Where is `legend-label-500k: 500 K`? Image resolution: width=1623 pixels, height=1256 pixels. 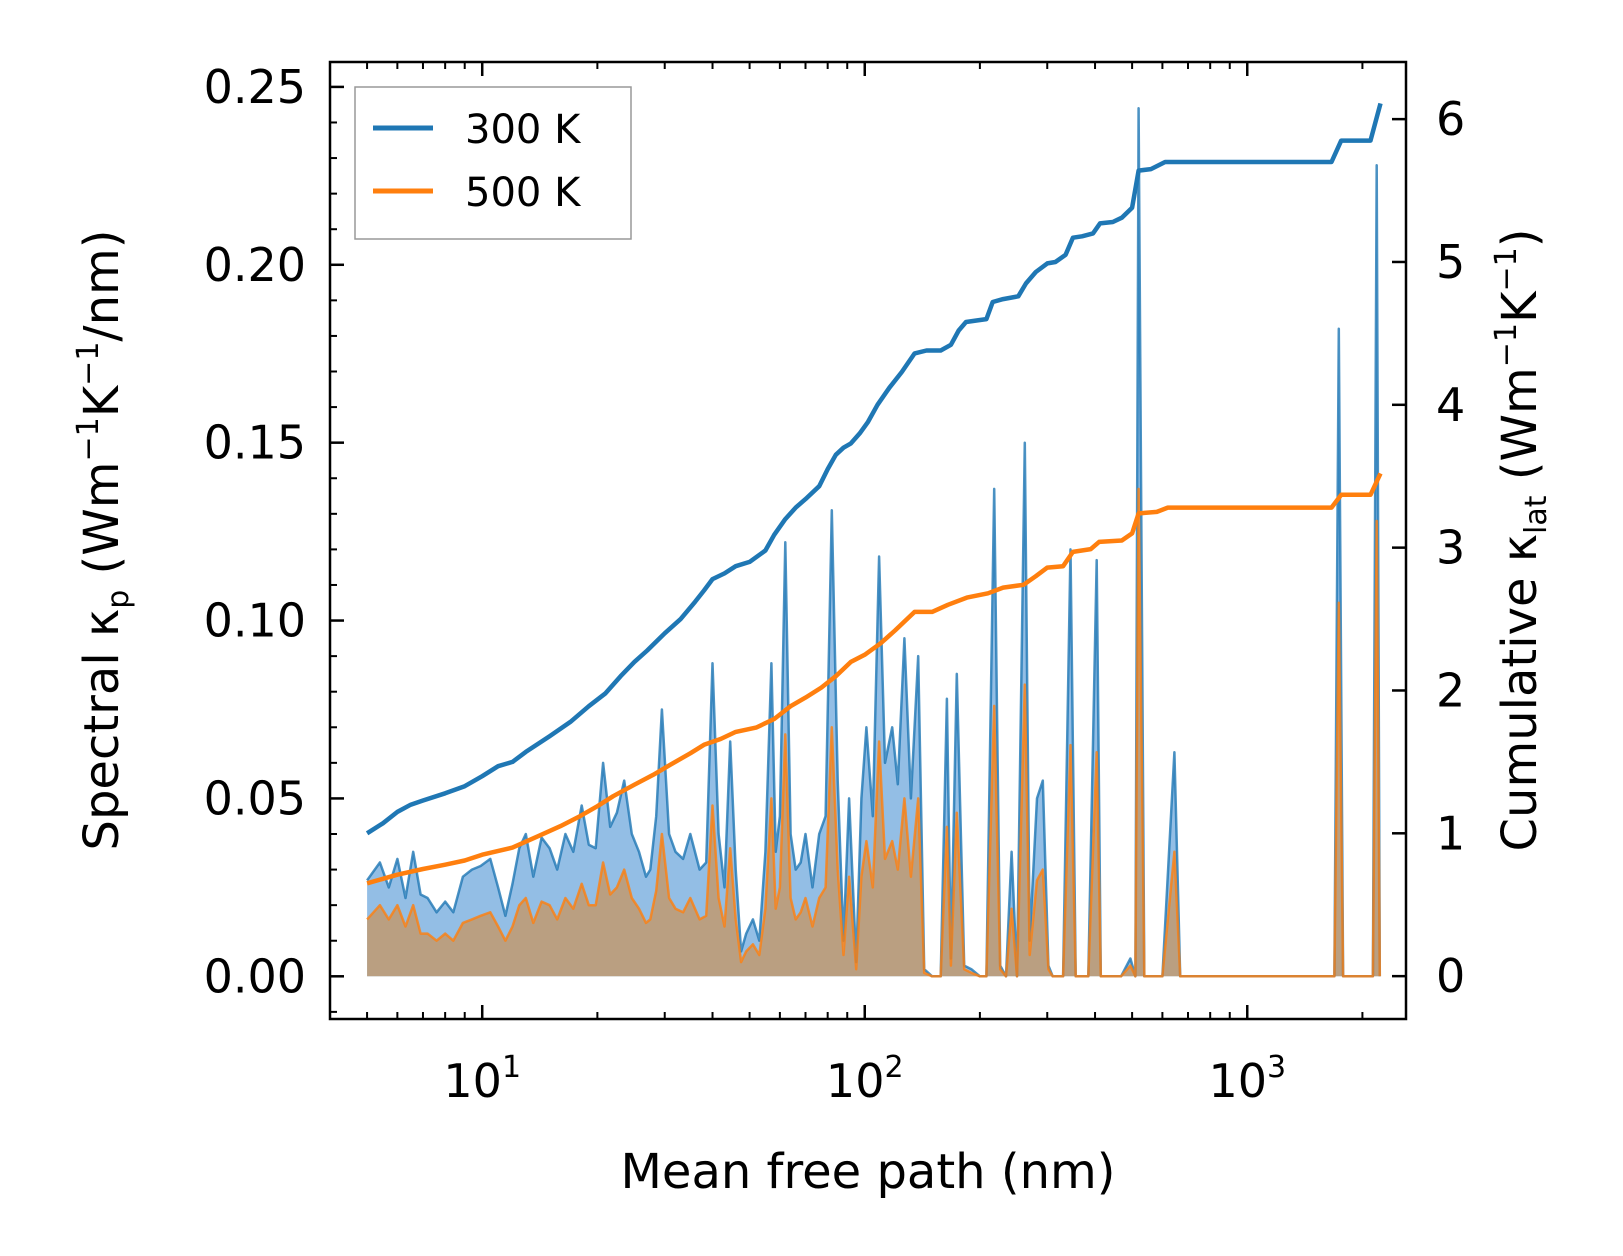 legend-label-500k: 500 K is located at coordinates (523, 193).